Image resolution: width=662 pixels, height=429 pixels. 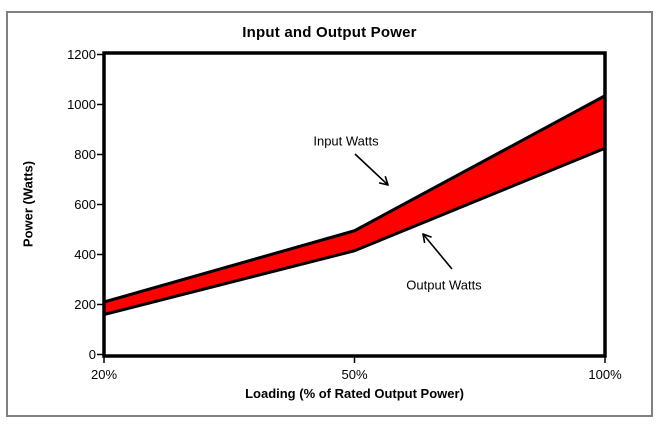 I want to click on x-tick-label: 100%, so click(x=605, y=374).